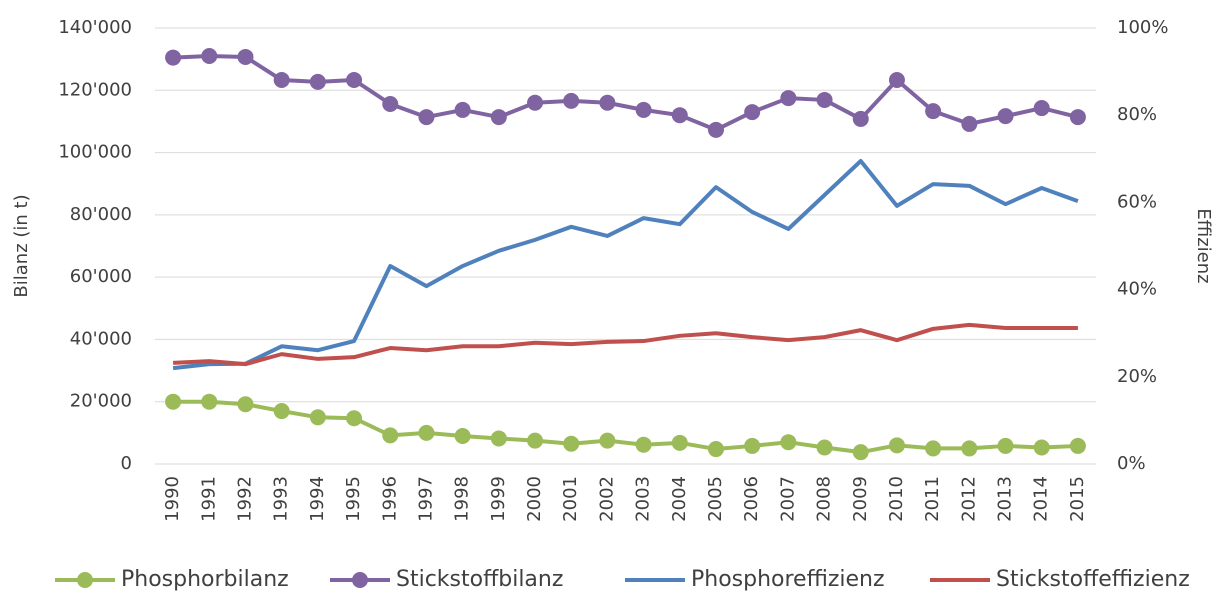  I want to click on x-tick-label: 1996, so click(389, 499).